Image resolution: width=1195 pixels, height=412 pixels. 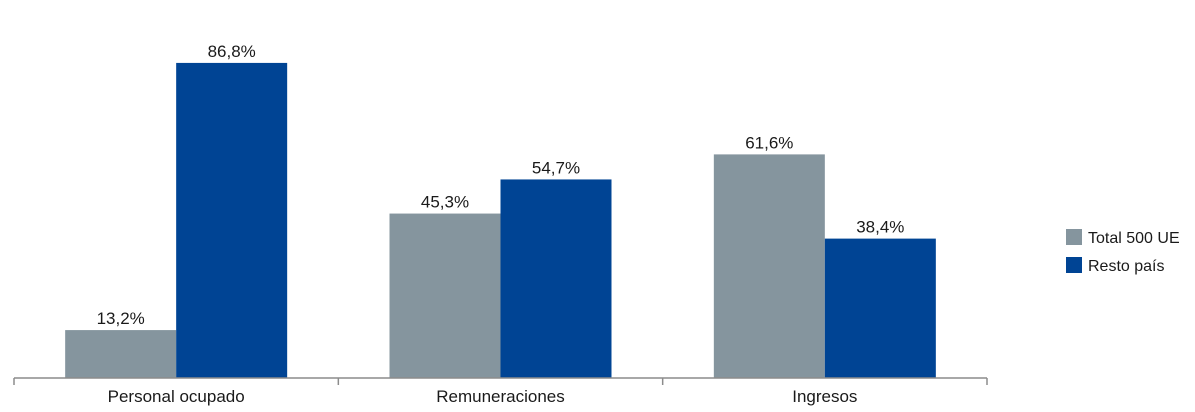 What do you see at coordinates (1123, 252) in the screenshot?
I see `legend: Total 500 UE Resto país` at bounding box center [1123, 252].